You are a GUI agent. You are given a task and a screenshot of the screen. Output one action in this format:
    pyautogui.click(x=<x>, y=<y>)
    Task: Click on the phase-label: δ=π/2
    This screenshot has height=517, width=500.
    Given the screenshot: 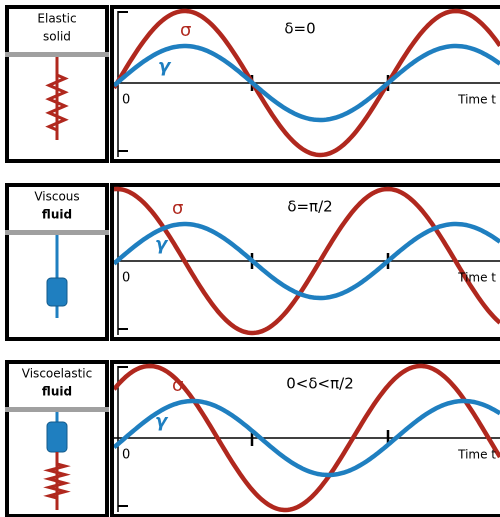 What is the action you would take?
    pyautogui.click(x=309, y=207)
    